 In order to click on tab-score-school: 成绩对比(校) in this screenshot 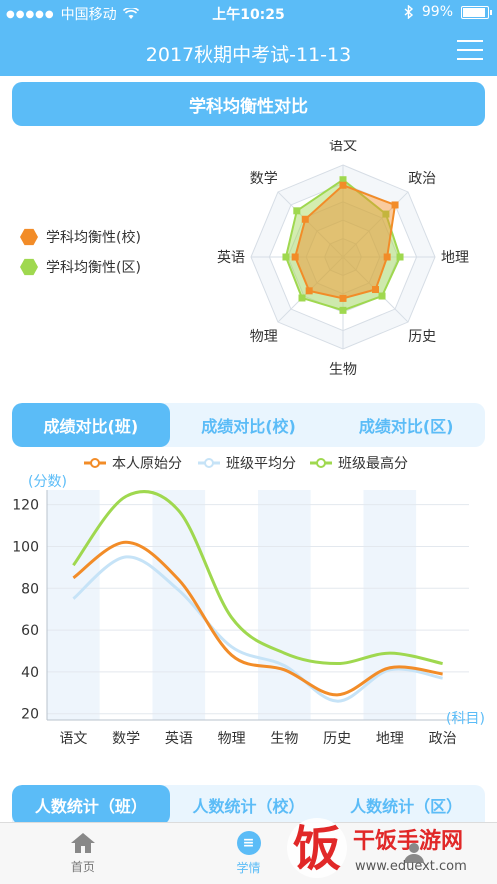, I will do `click(248, 426)`.